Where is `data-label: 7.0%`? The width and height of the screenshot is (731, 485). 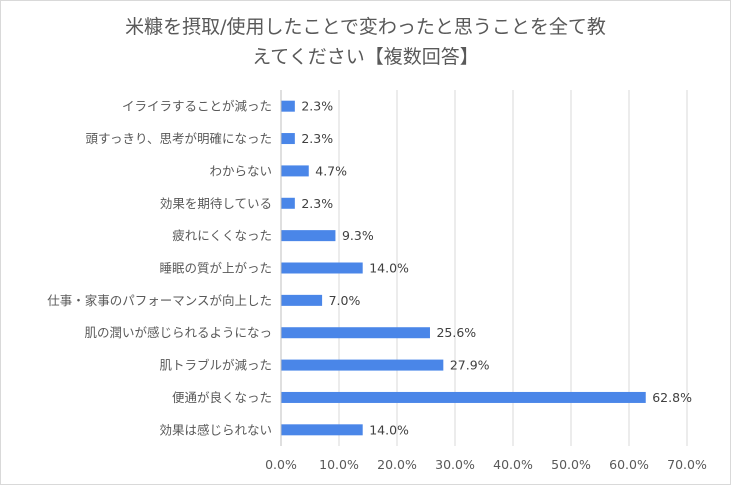 data-label: 7.0% is located at coordinates (345, 300).